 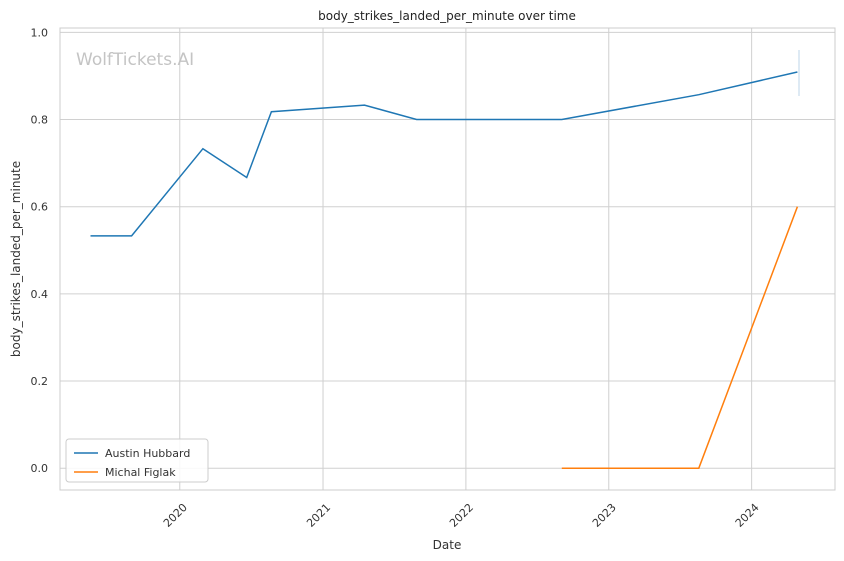 I want to click on legend-label-michal-figlak: Michal Figlak, so click(x=140, y=472).